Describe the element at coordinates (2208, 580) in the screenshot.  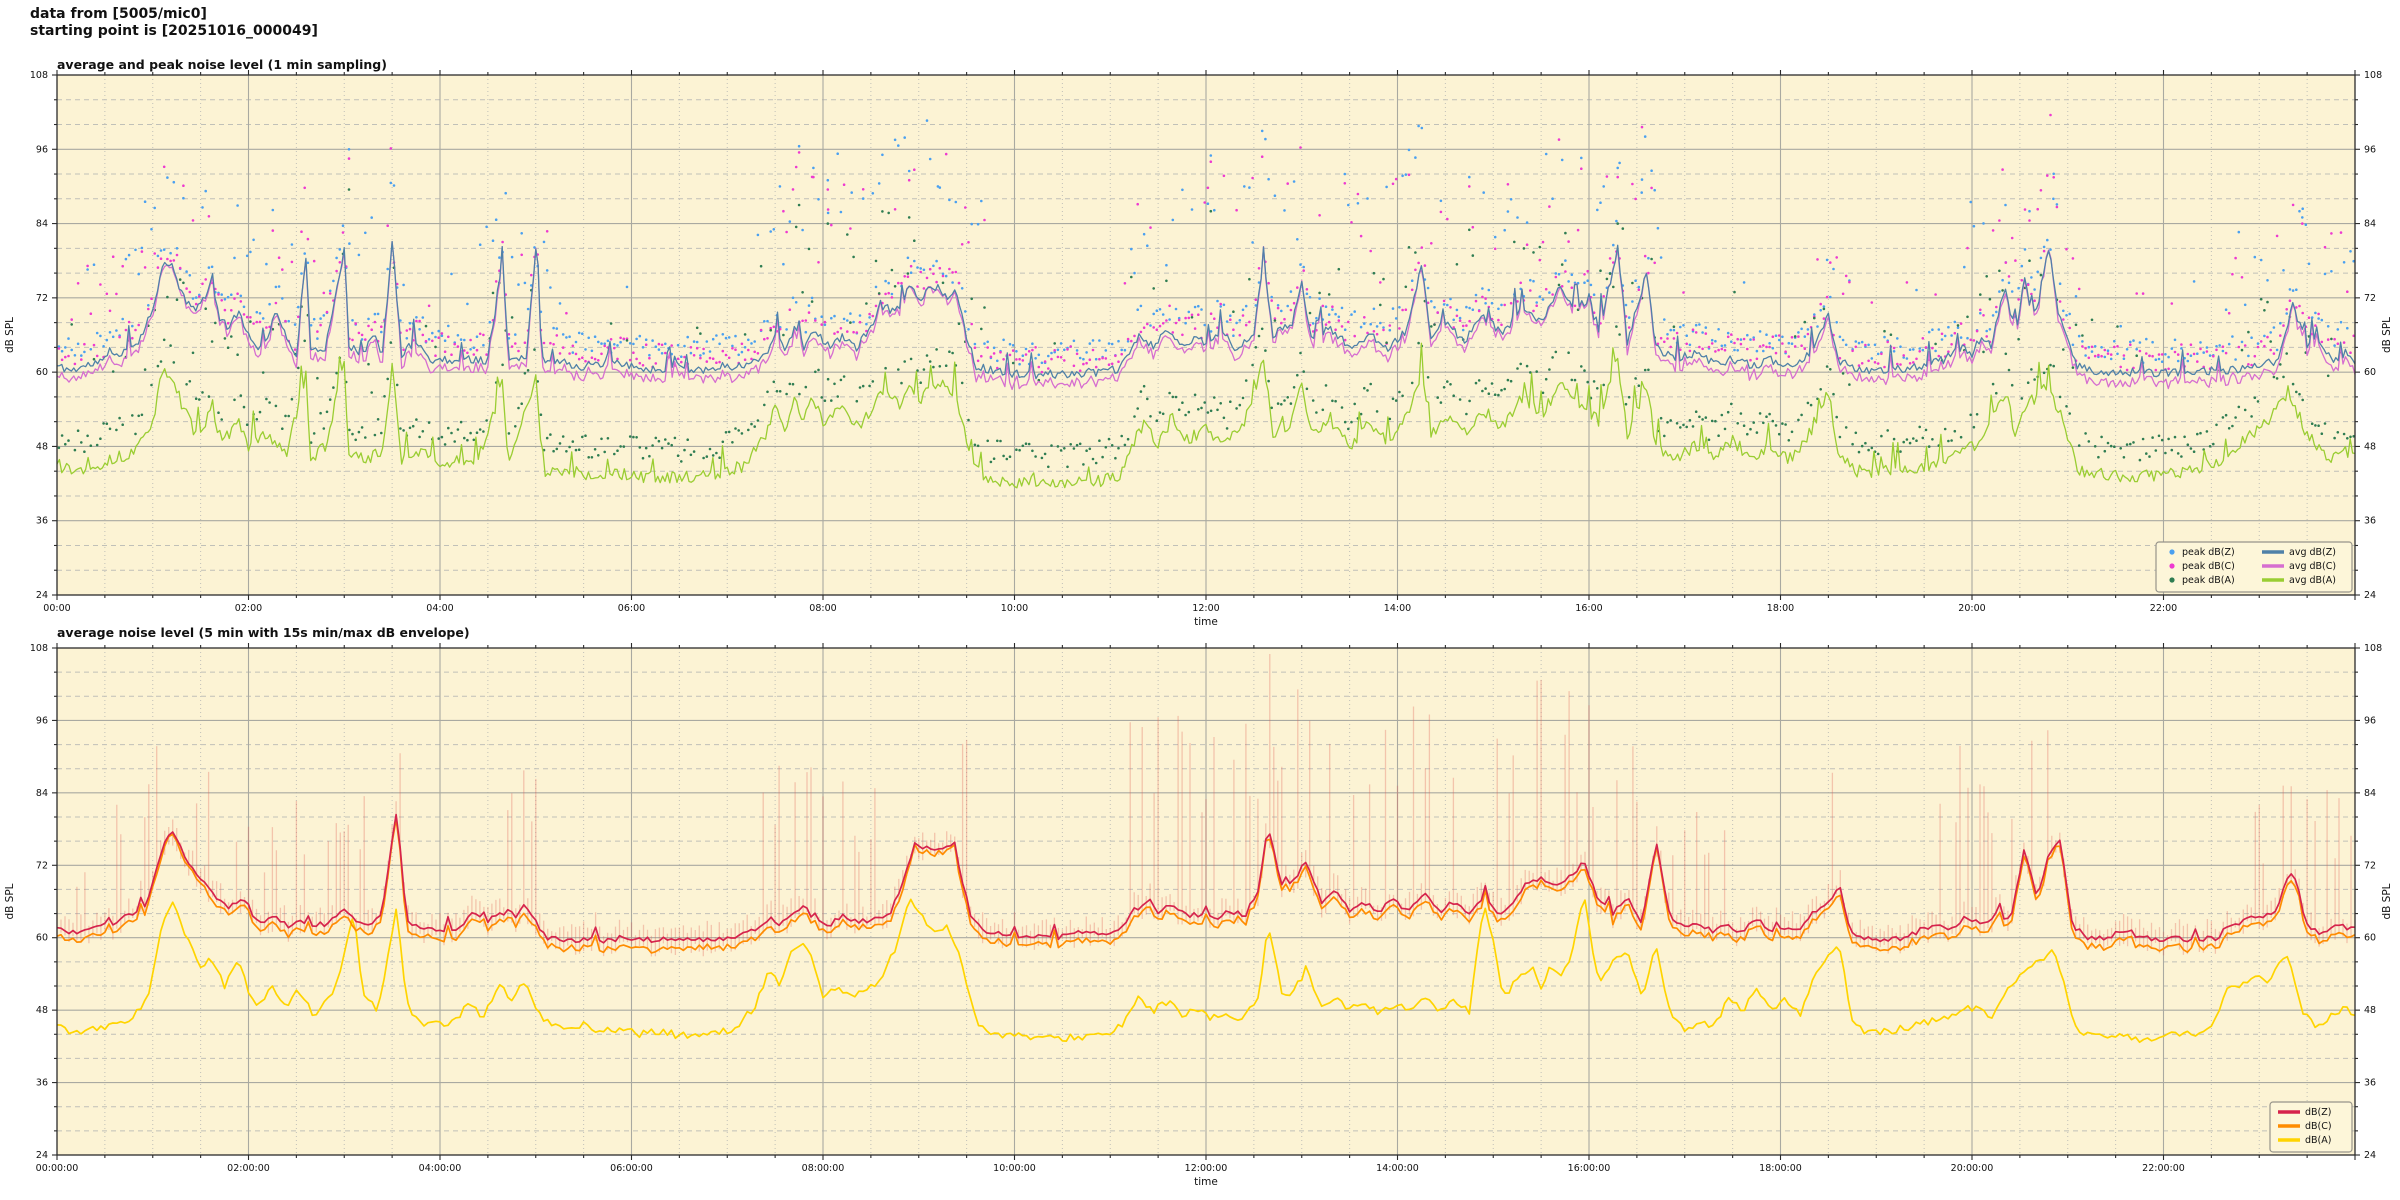
I see `legend-label: peak dB(A)` at that location.